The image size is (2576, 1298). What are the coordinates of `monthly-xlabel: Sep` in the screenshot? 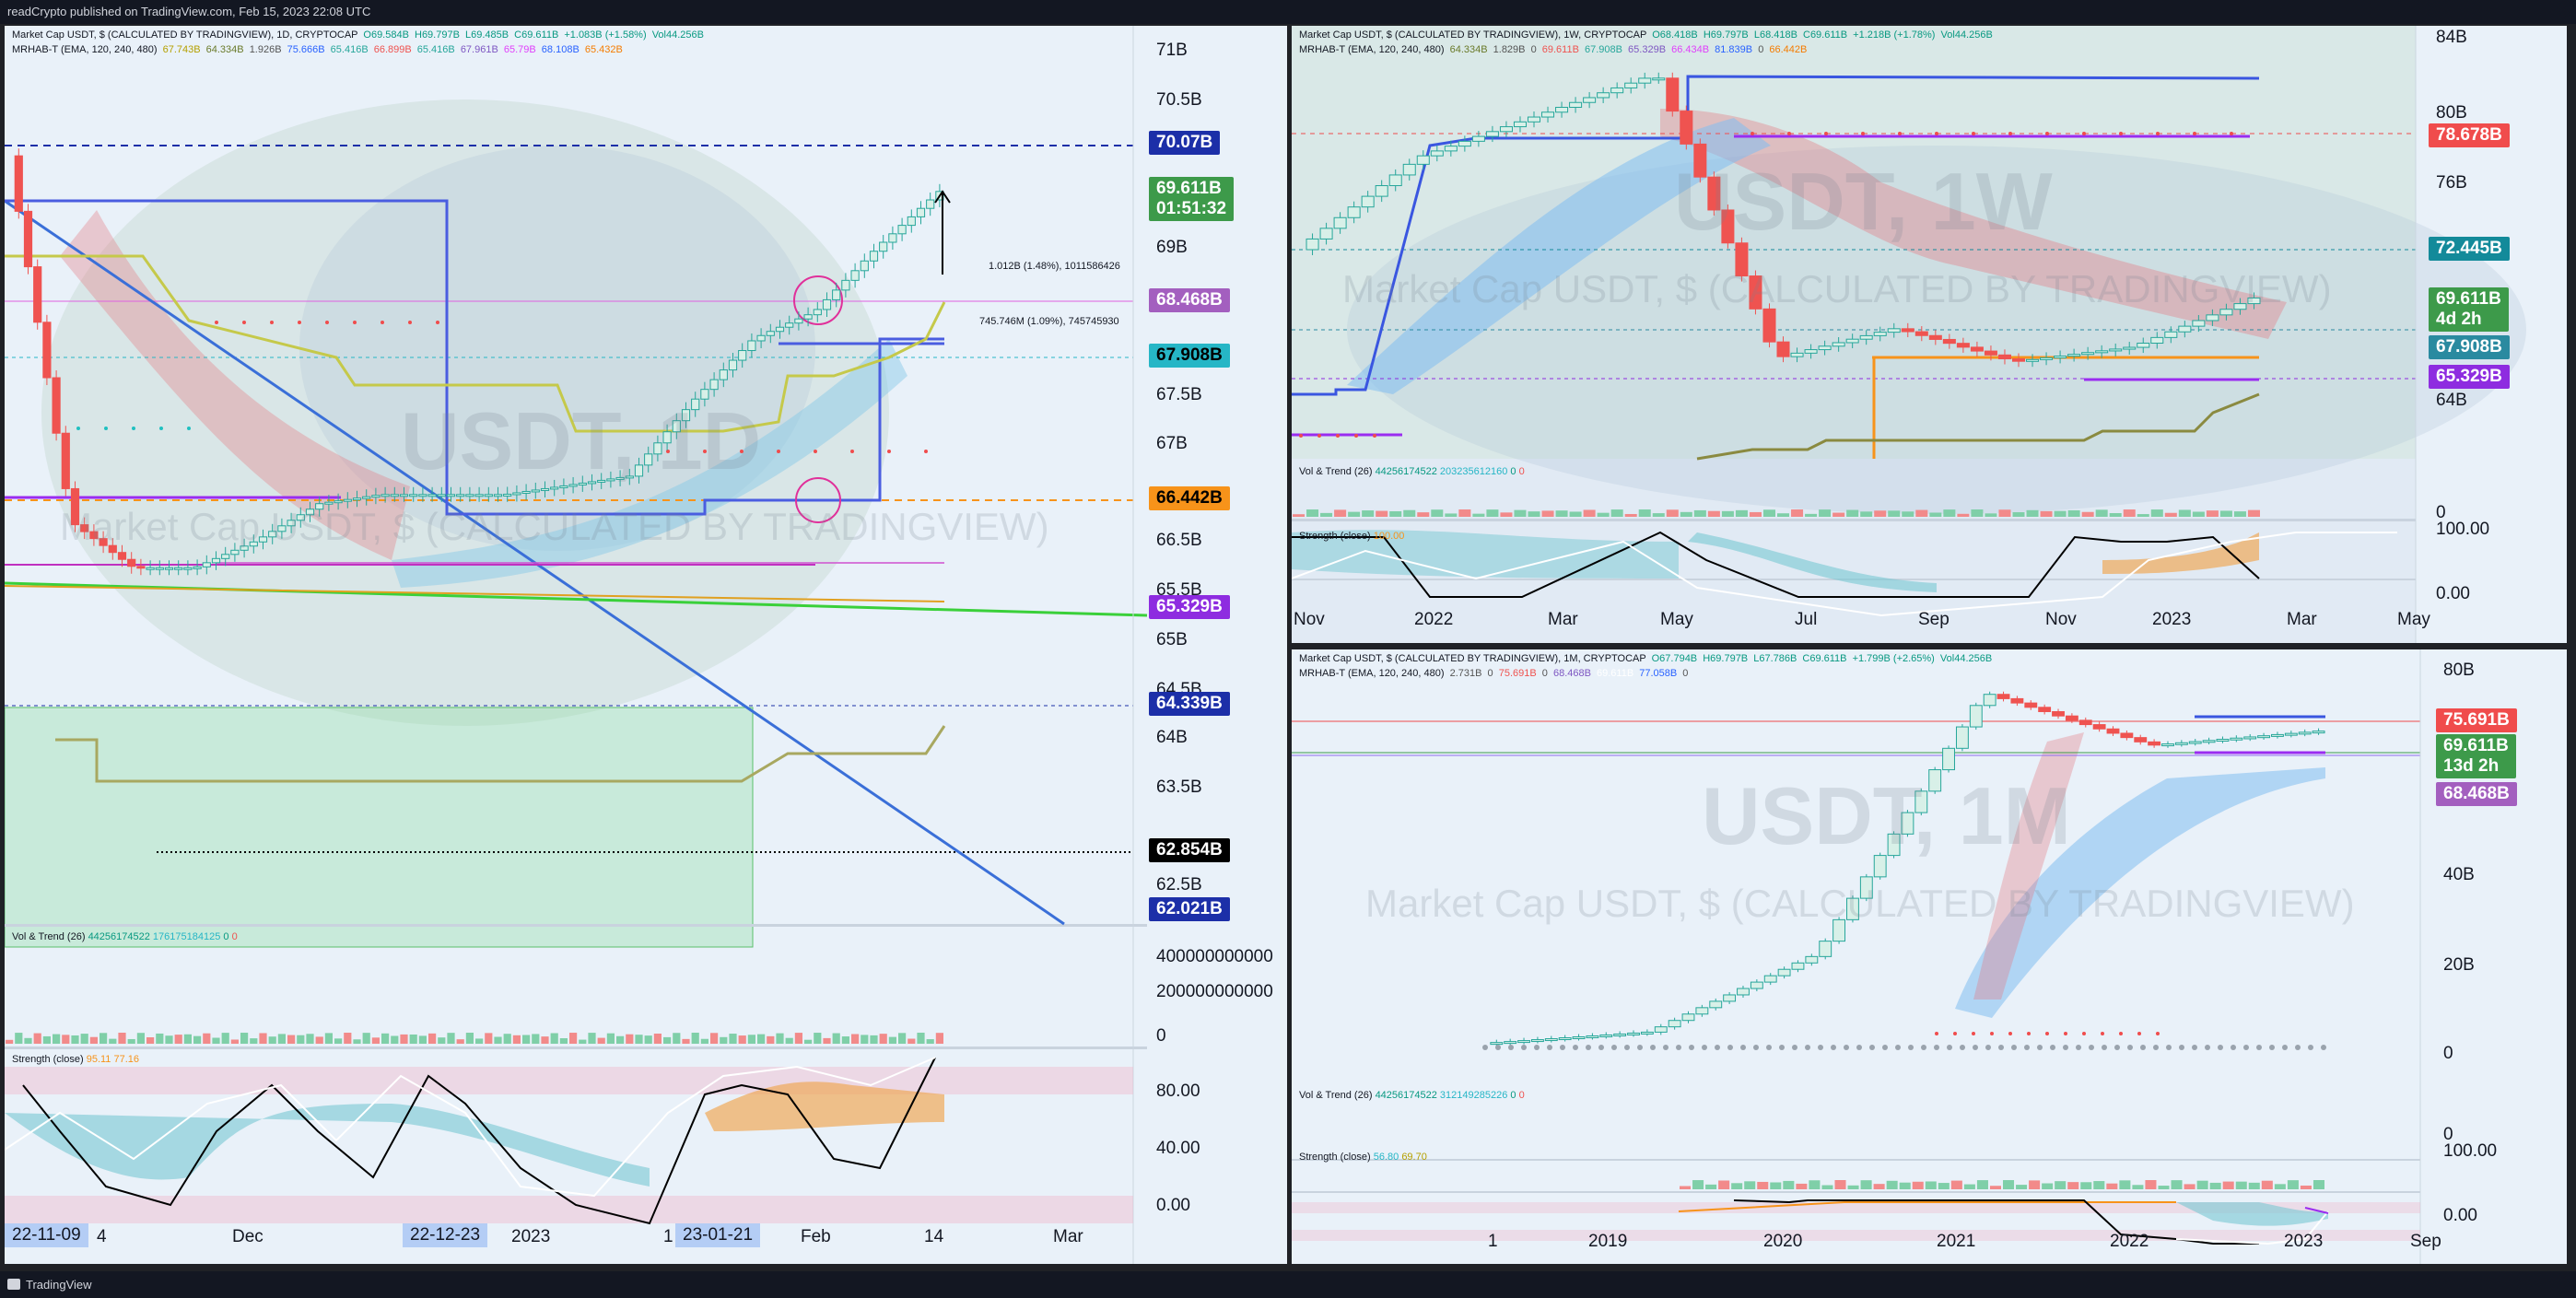 It's located at (2425, 1241).